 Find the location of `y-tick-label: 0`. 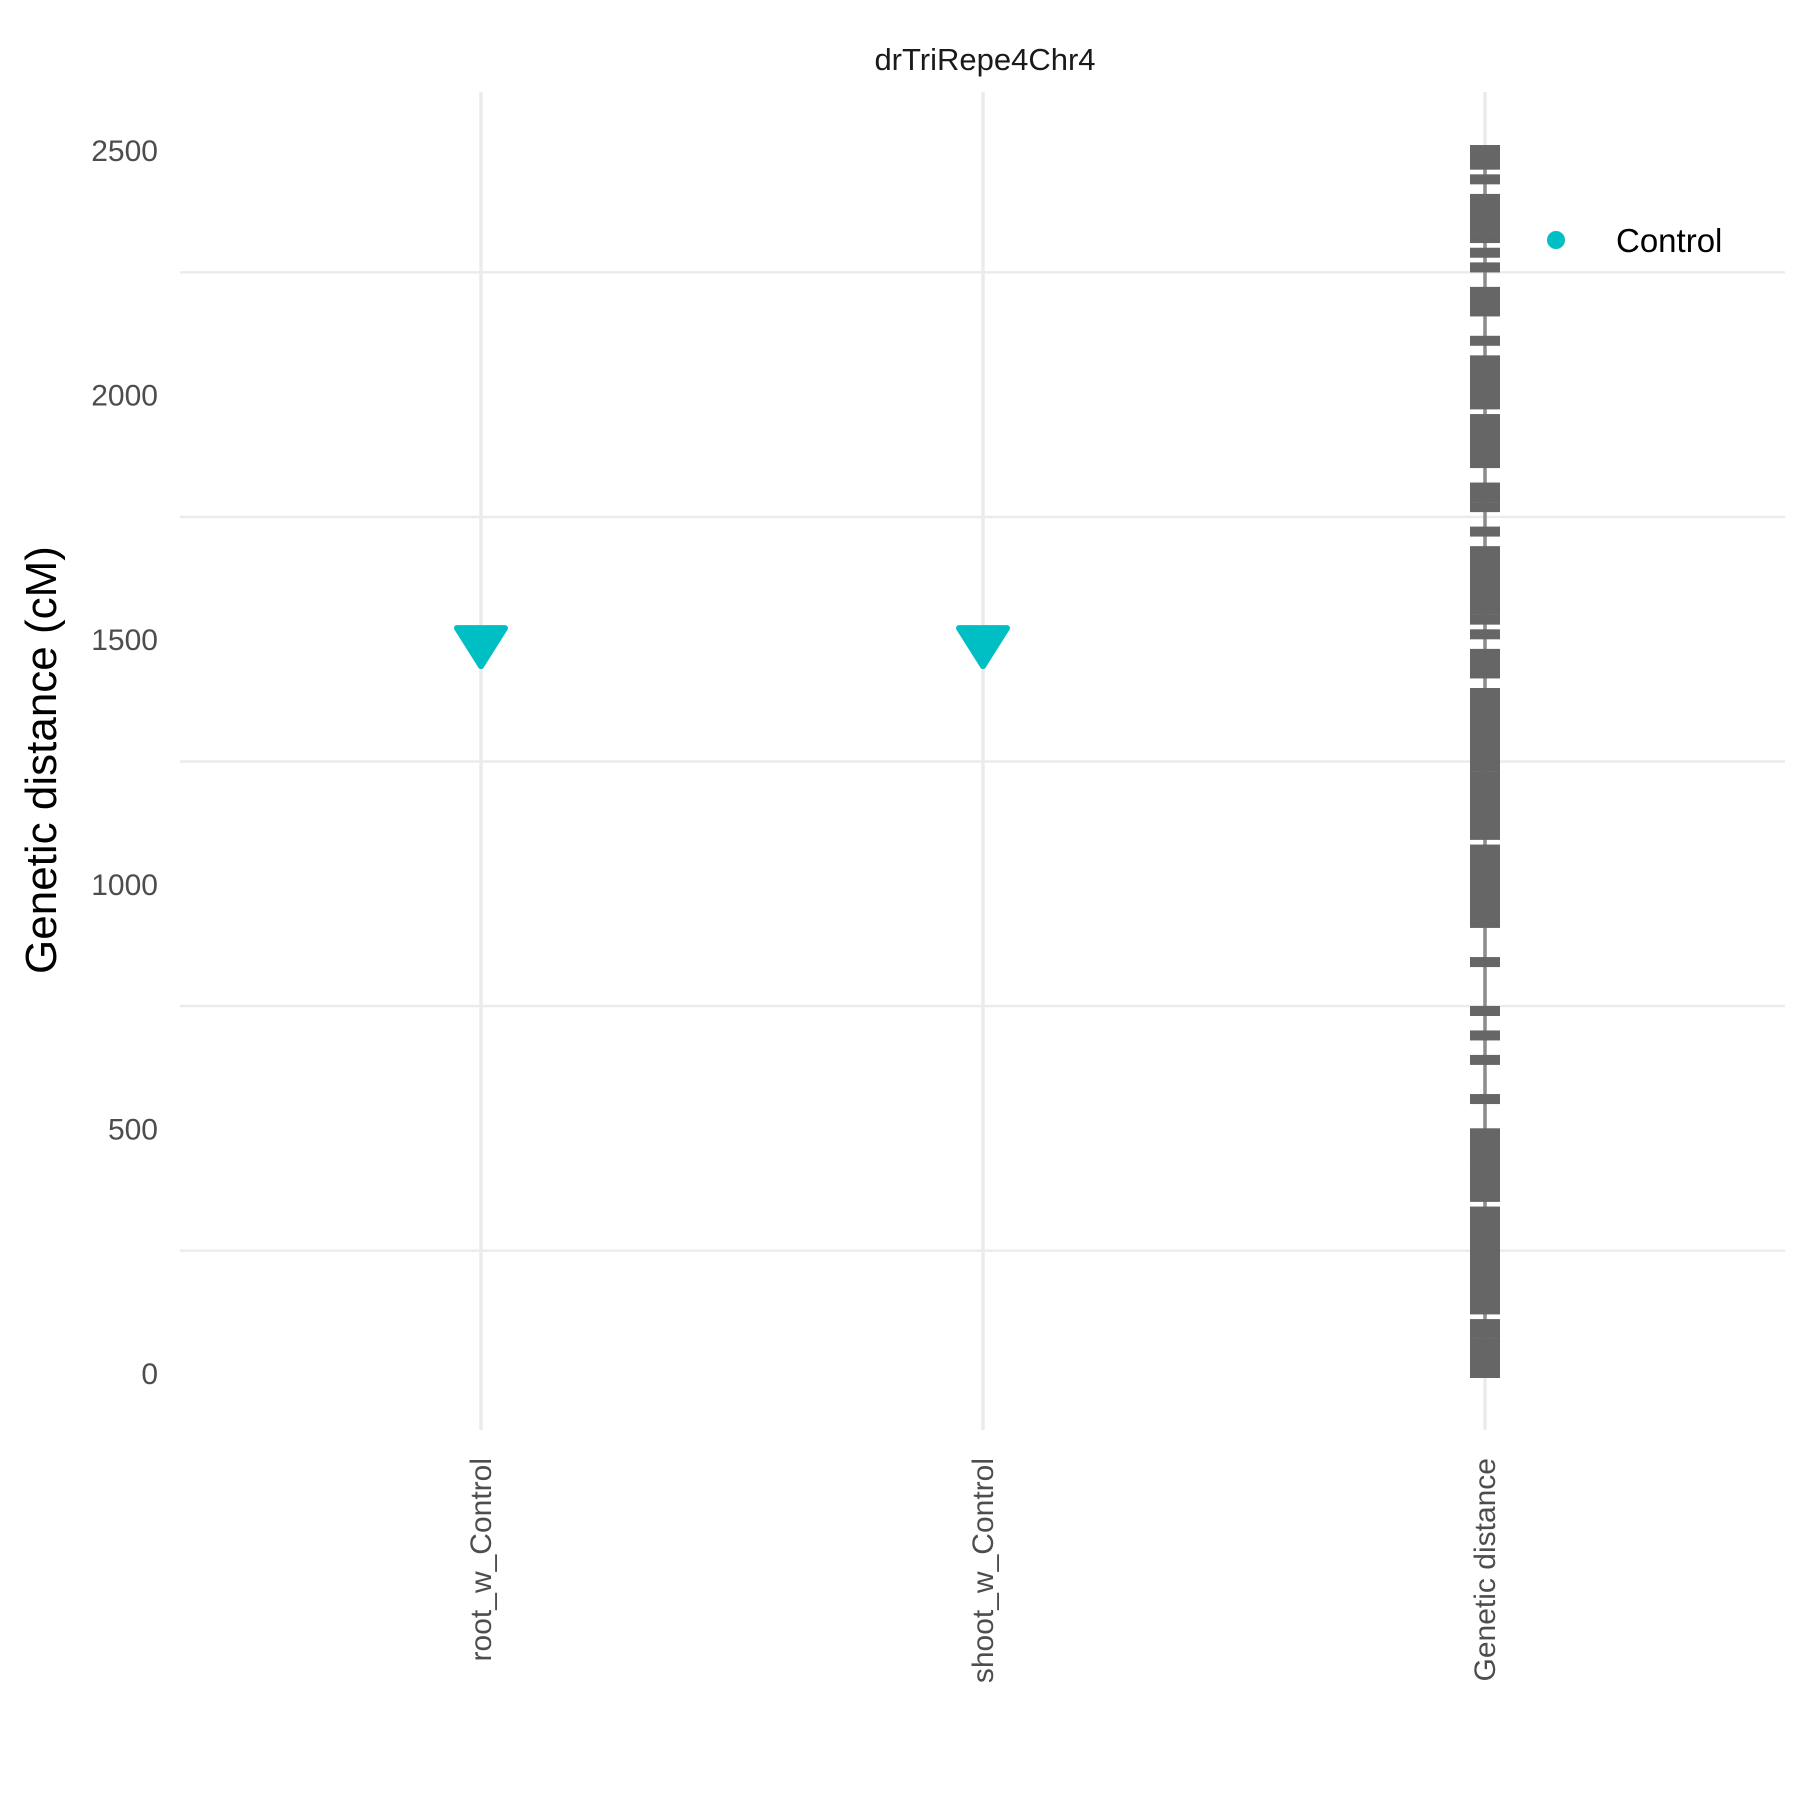

y-tick-label: 0 is located at coordinates (149, 1374).